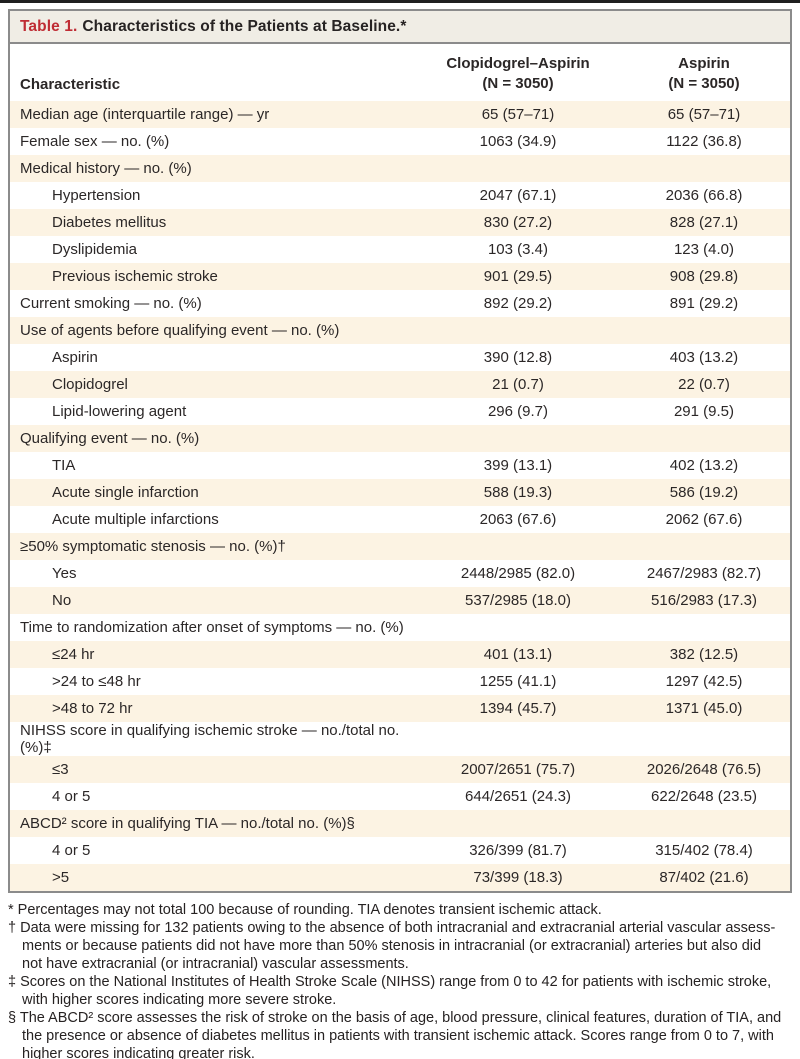 This screenshot has height=1059, width=800. What do you see at coordinates (75, 357) in the screenshot?
I see `row-label: Aspirin` at bounding box center [75, 357].